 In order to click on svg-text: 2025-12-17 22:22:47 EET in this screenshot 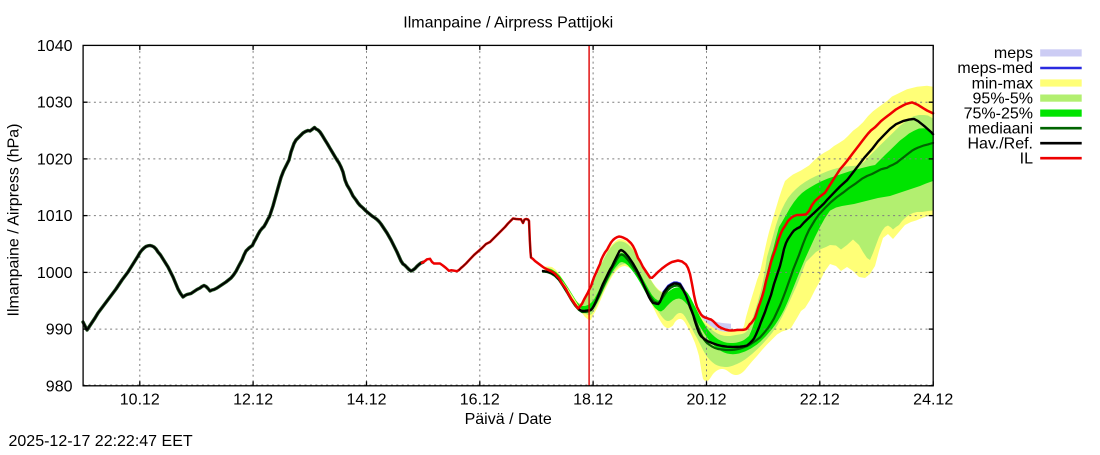, I will do `click(101, 441)`.